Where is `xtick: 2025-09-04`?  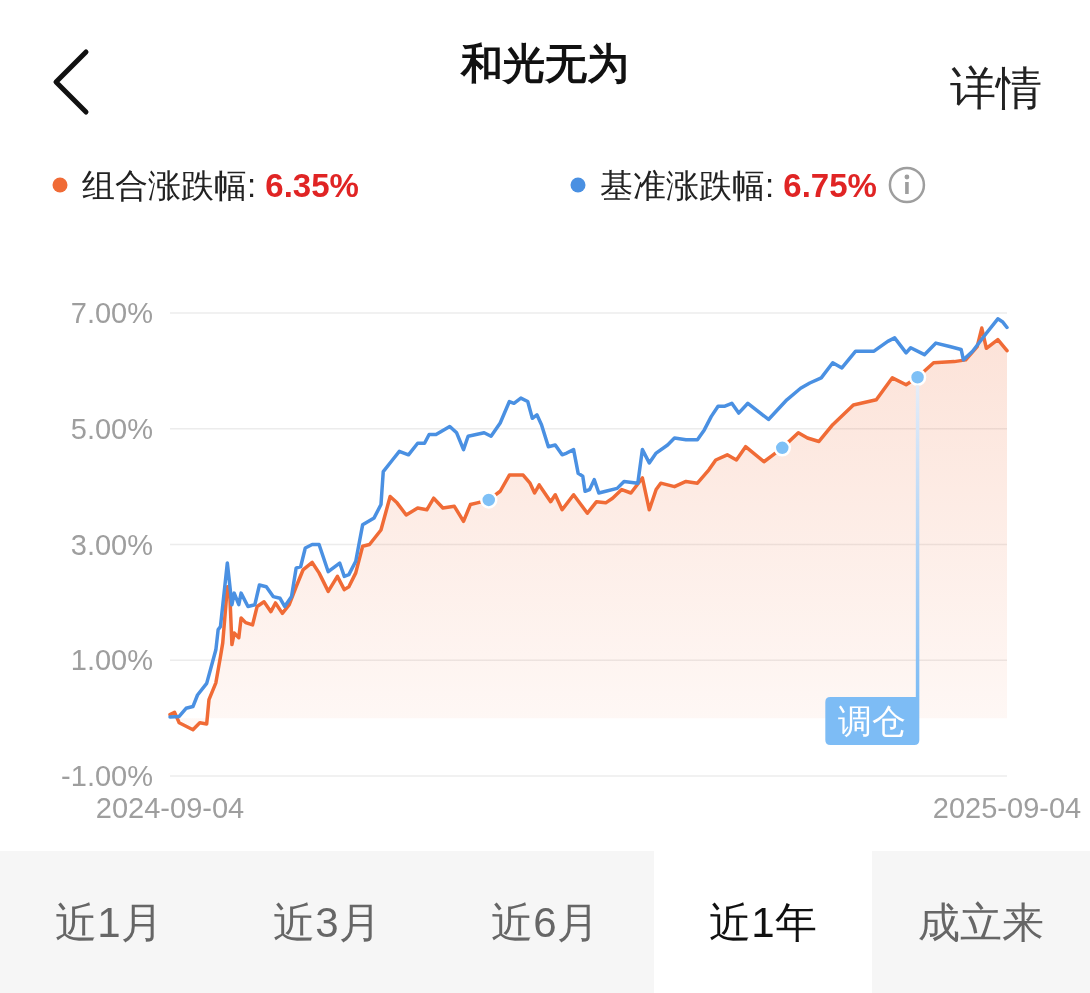
xtick: 2025-09-04 is located at coordinates (1007, 808).